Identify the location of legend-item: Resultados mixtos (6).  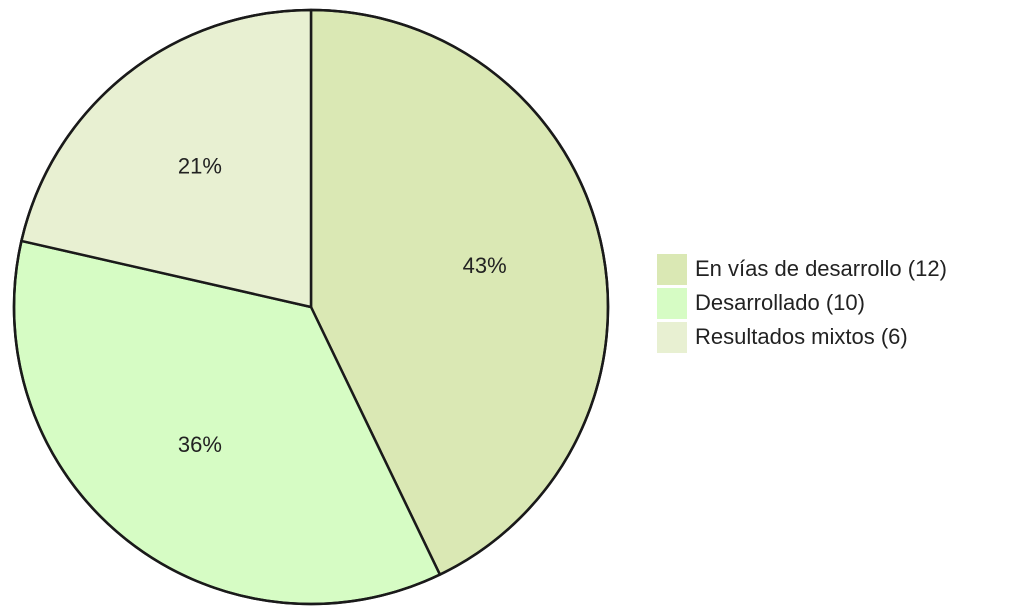
(832, 337).